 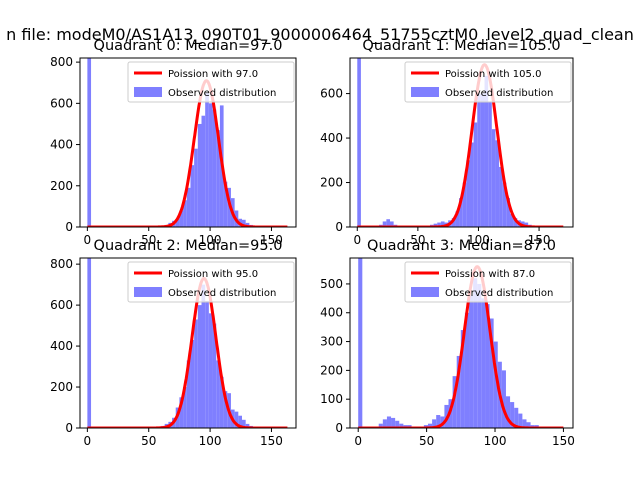 I want to click on poisson-line, so click(x=461, y=346).